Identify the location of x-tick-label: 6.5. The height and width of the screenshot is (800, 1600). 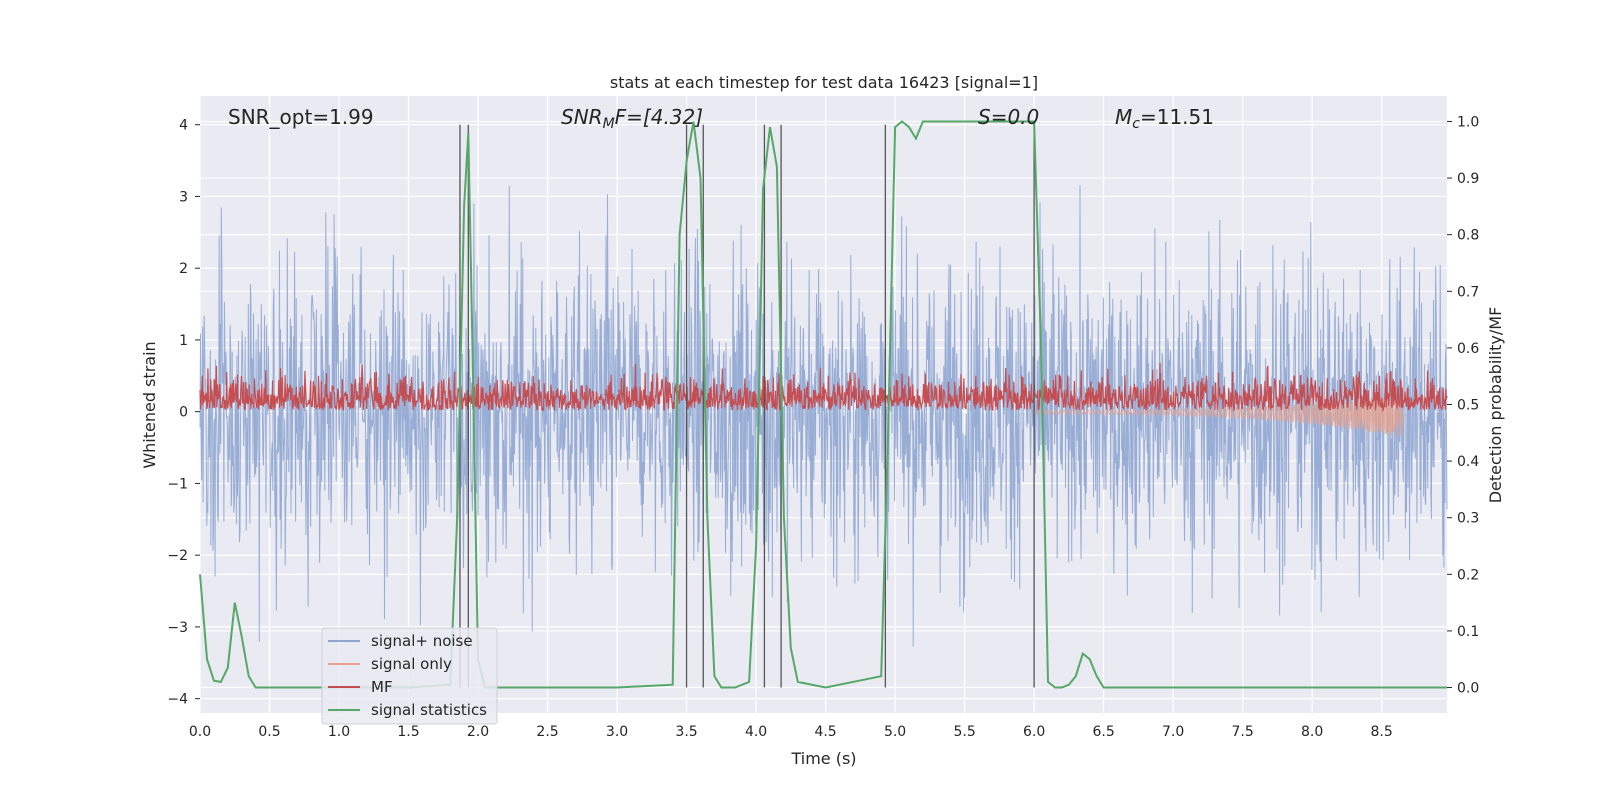
(1103, 732).